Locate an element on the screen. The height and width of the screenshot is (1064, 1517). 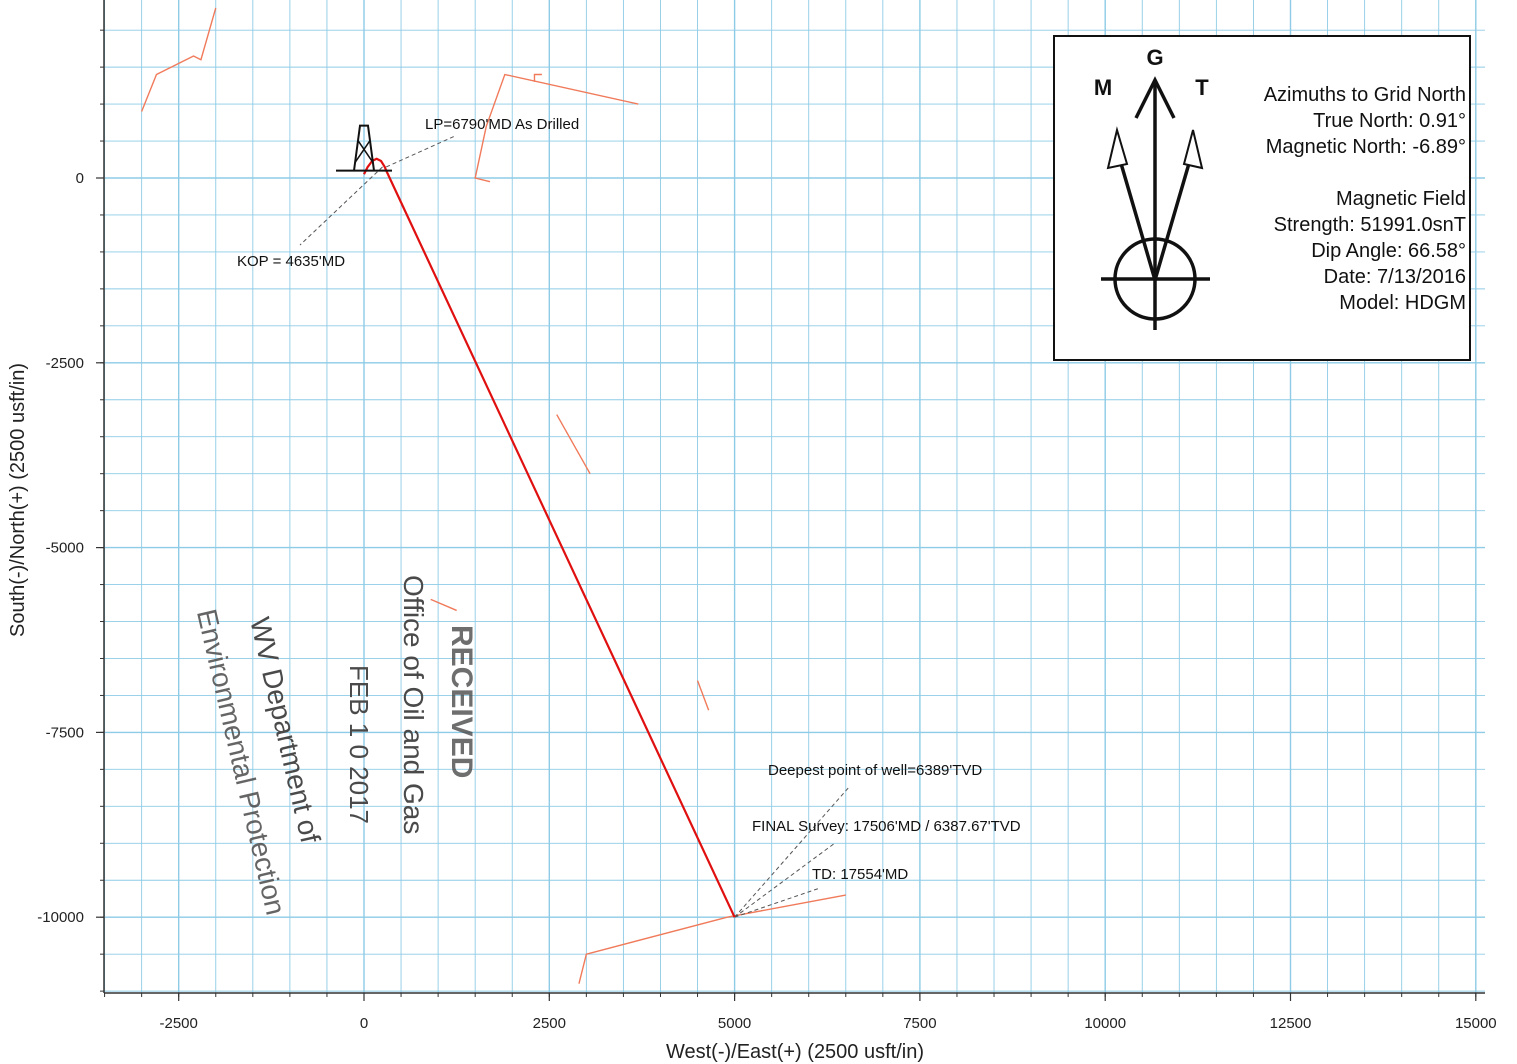
y-tick-label: 0 is located at coordinates (80, 178).